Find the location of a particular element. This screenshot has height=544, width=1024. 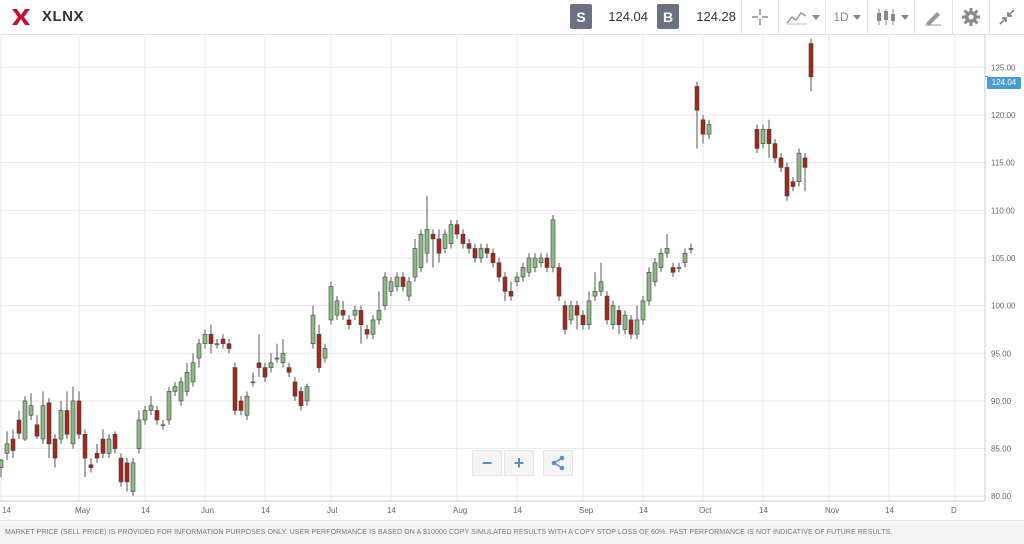

draw-button is located at coordinates (933, 17).